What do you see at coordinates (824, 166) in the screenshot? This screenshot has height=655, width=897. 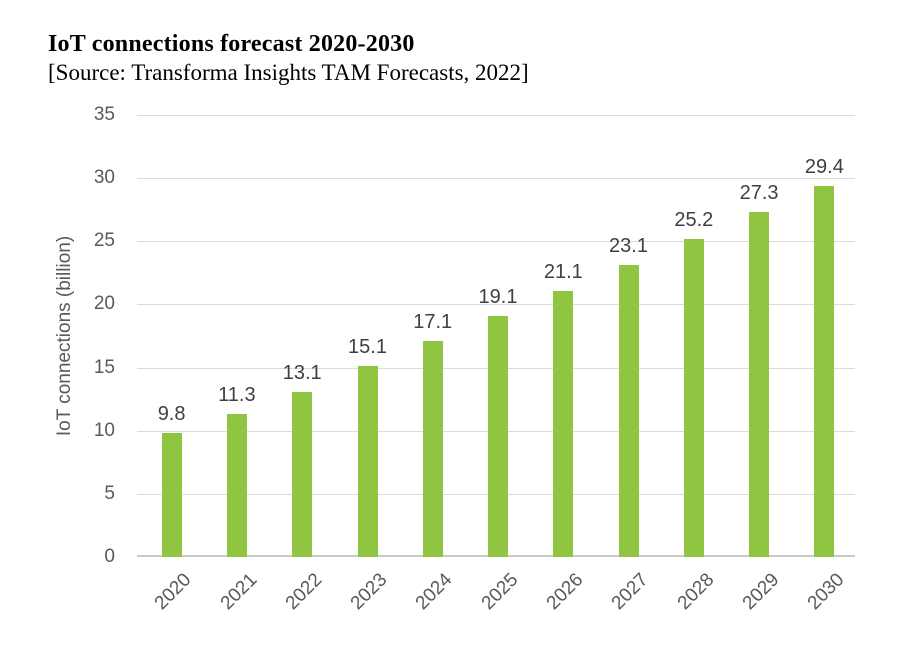 I see `bar-value-label-2030: 29.4` at bounding box center [824, 166].